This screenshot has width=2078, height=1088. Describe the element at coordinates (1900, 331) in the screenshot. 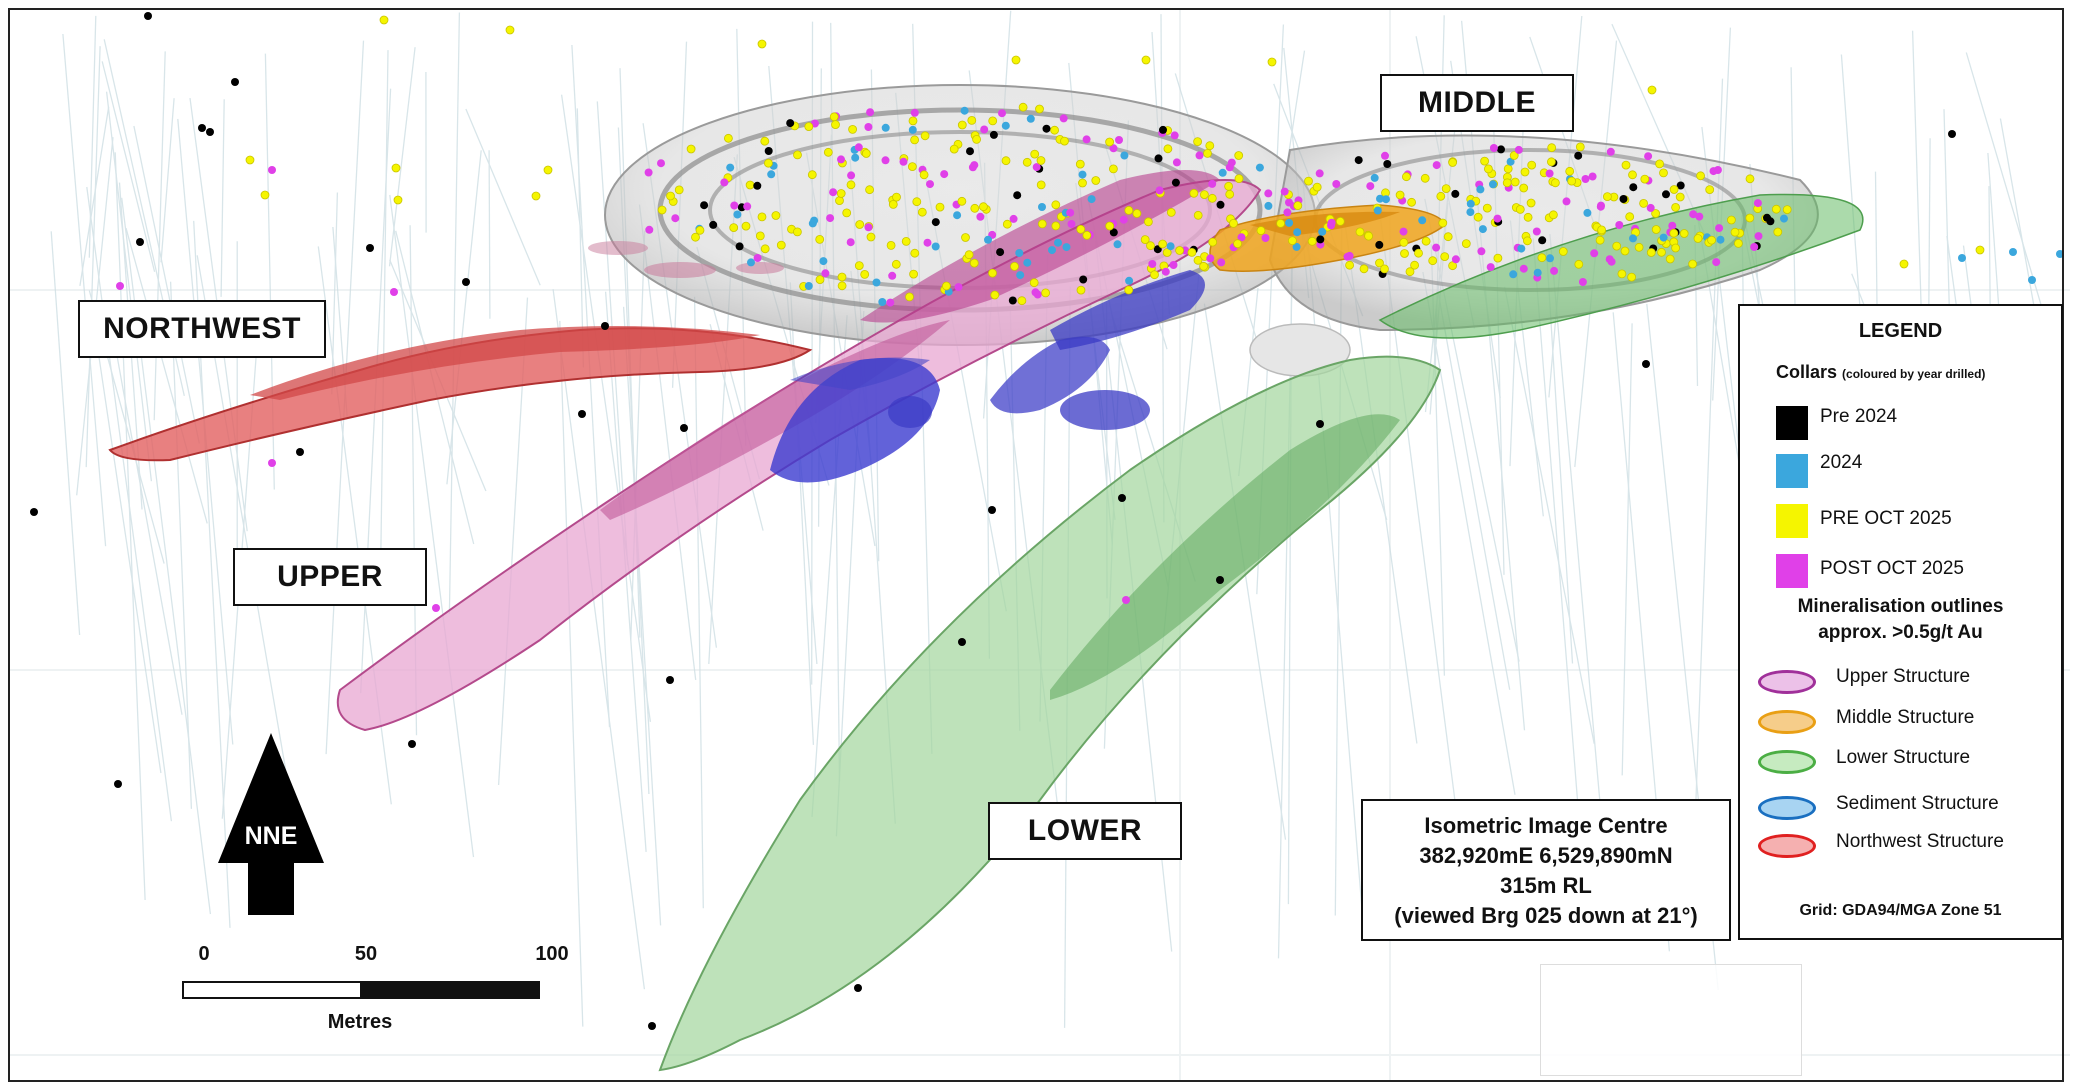

I see `legend-title: LEGEND` at that location.